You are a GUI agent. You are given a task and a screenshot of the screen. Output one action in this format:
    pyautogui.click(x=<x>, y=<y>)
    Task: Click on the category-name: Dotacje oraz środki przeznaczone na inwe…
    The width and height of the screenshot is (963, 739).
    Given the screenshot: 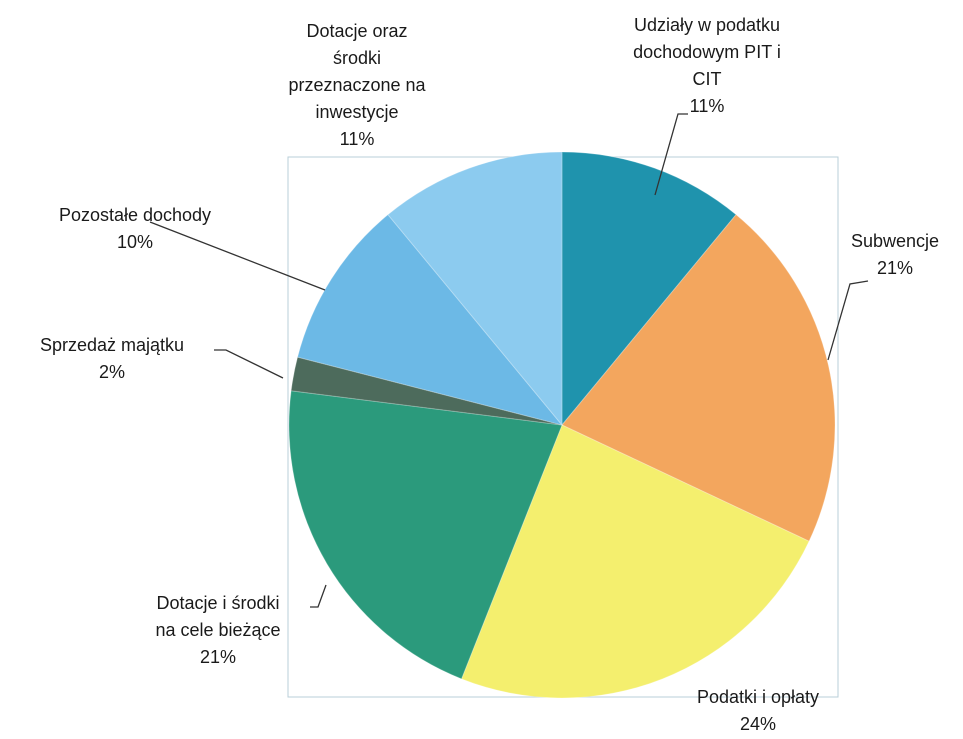 What is the action you would take?
    pyautogui.click(x=357, y=71)
    